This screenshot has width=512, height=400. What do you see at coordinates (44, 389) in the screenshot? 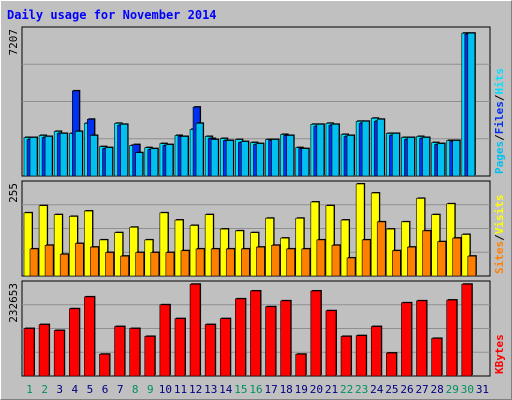
I see `day-label-2: 2` at bounding box center [44, 389].